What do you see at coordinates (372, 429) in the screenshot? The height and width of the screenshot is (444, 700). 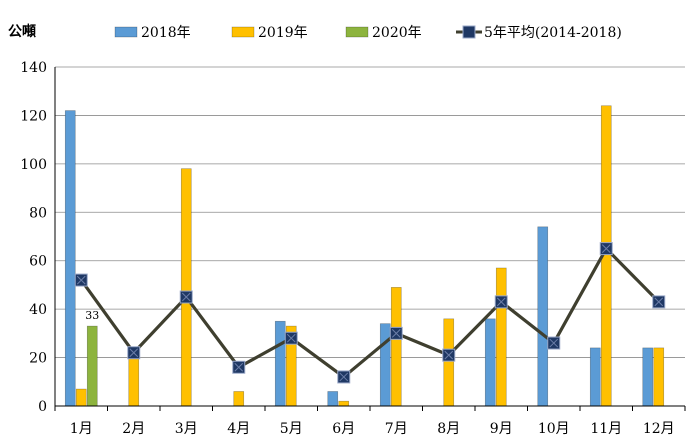 I see `x-tick-labels: 1月 2月 3月 4月 5月 6月 7月 8月 9月 10月 11月 12月` at bounding box center [372, 429].